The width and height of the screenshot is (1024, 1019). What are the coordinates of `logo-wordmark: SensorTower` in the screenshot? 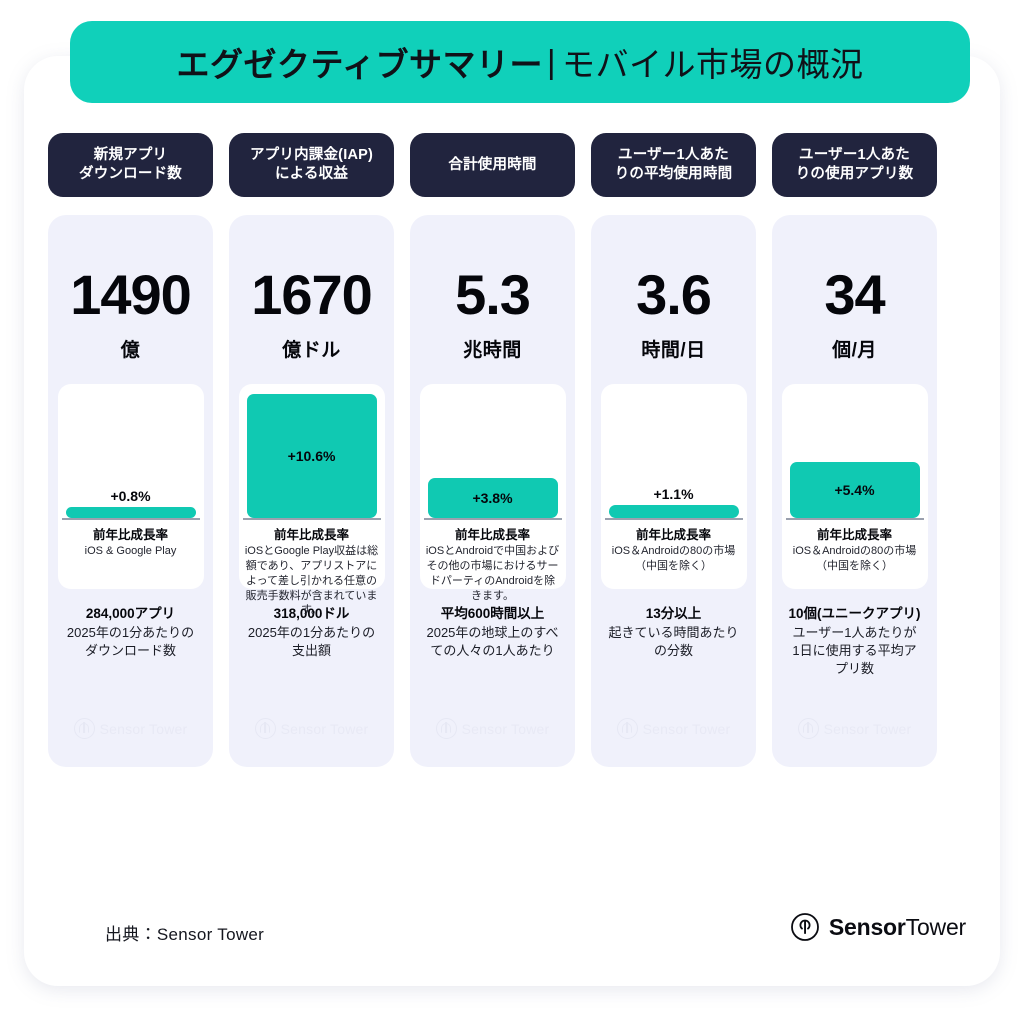 It's located at (897, 927).